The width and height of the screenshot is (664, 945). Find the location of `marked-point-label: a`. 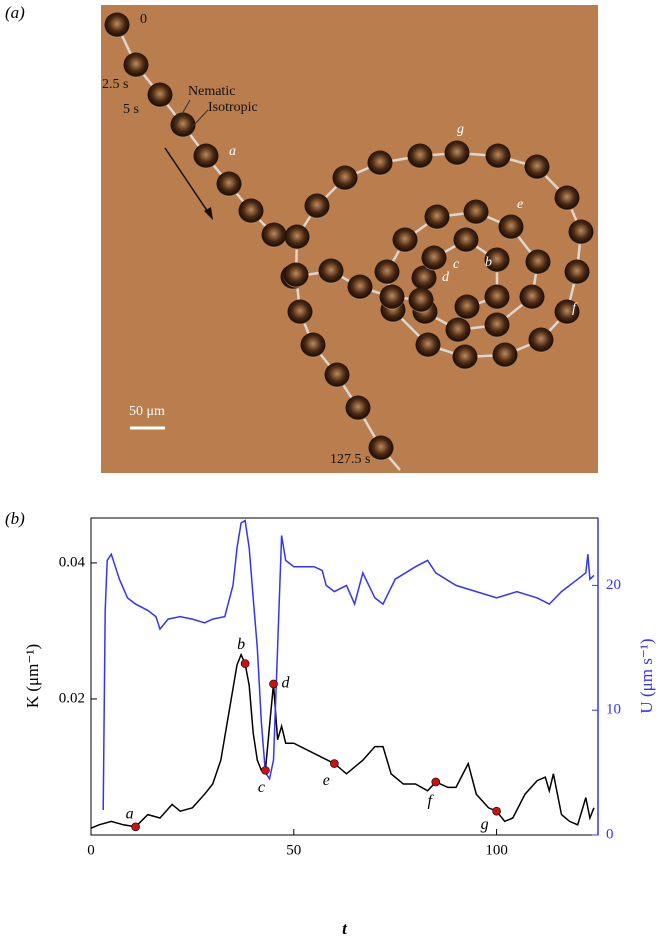

marked-point-label: a is located at coordinates (130, 814).